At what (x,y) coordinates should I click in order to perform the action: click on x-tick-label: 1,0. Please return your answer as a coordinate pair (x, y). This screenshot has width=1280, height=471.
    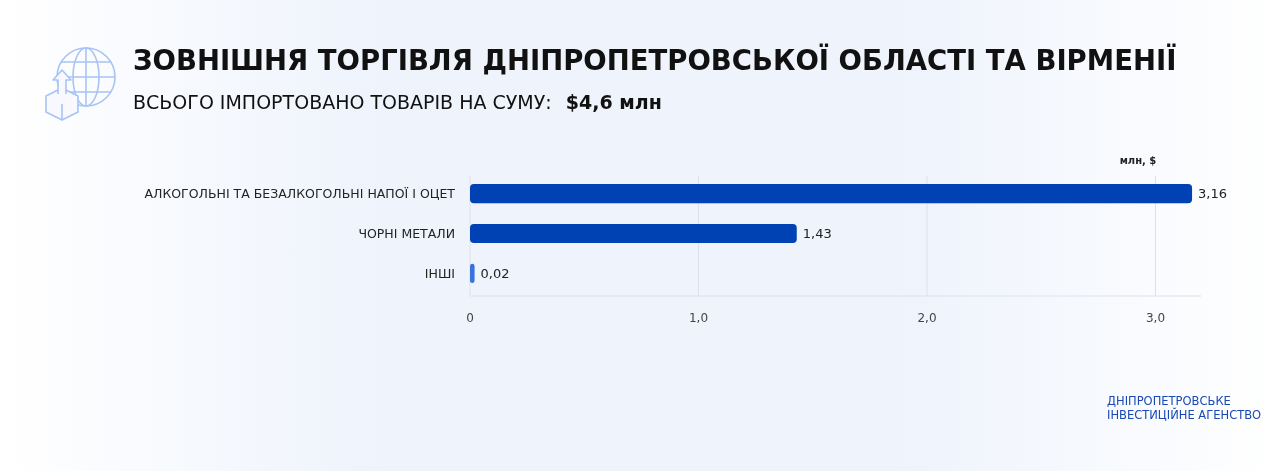
    Looking at the image, I should click on (698, 318).